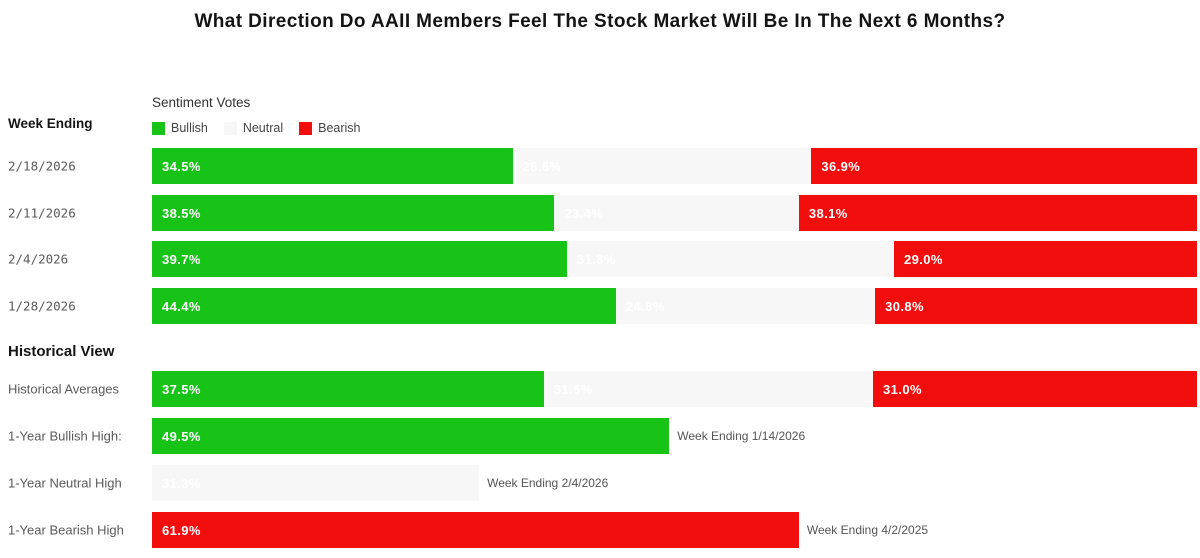 Image resolution: width=1200 pixels, height=558 pixels. I want to click on legend-item-label: Neutral, so click(263, 128).